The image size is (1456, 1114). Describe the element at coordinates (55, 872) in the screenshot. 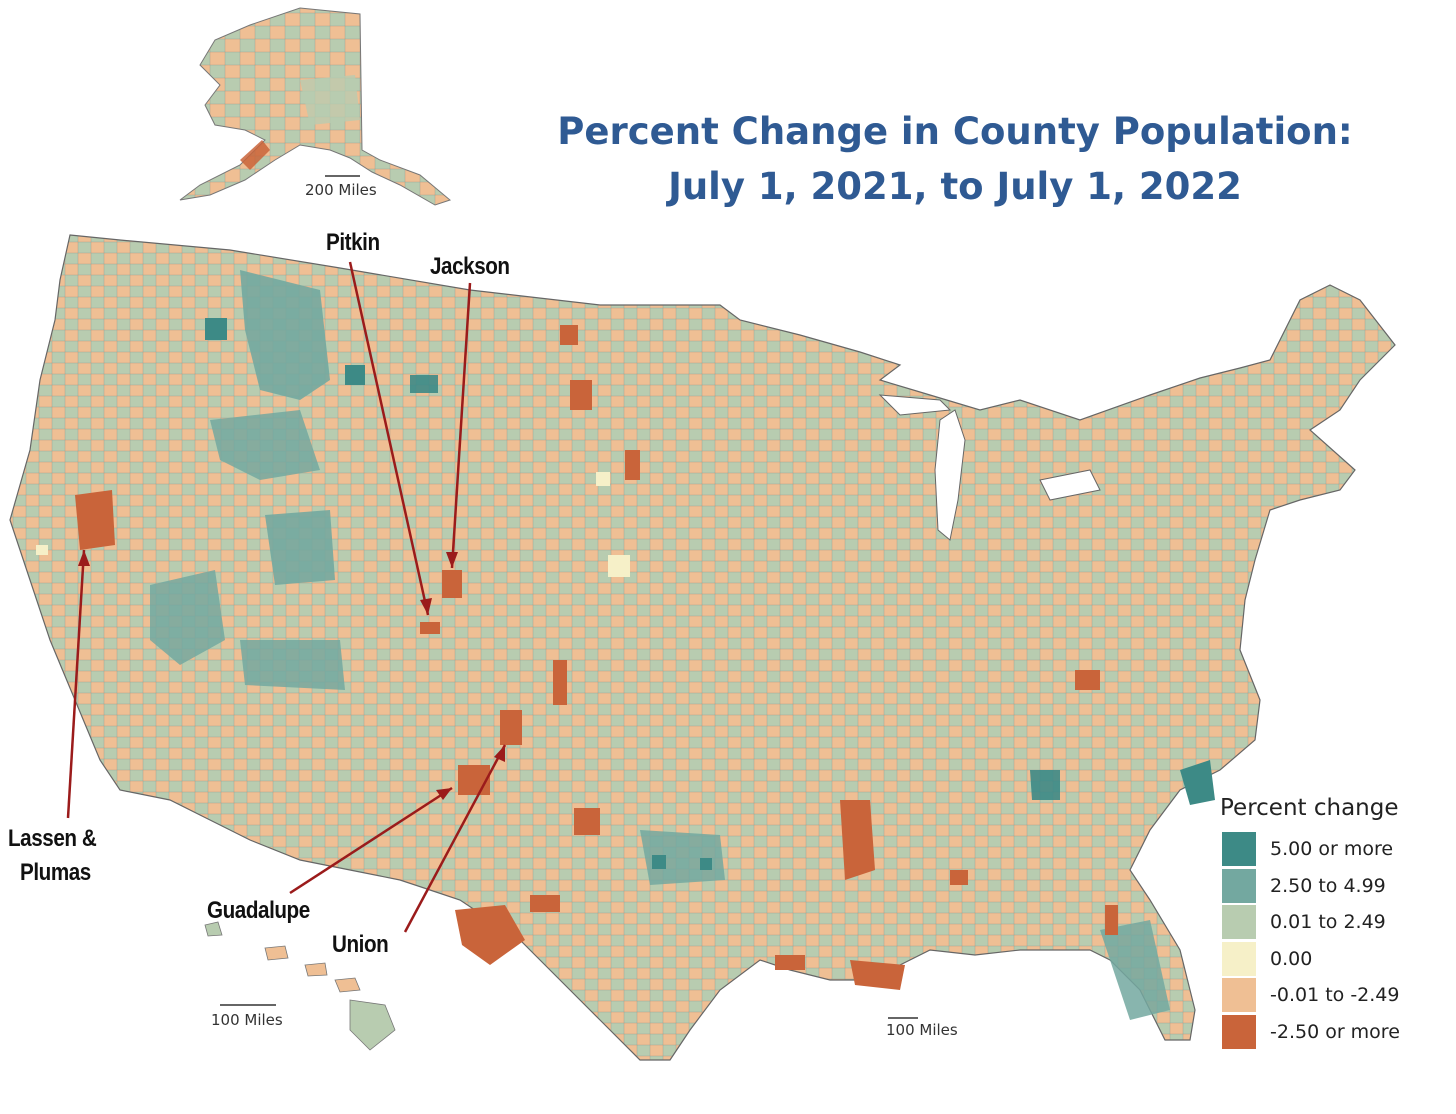

I see `callout-lassen-plumas-line2: Plumas` at that location.